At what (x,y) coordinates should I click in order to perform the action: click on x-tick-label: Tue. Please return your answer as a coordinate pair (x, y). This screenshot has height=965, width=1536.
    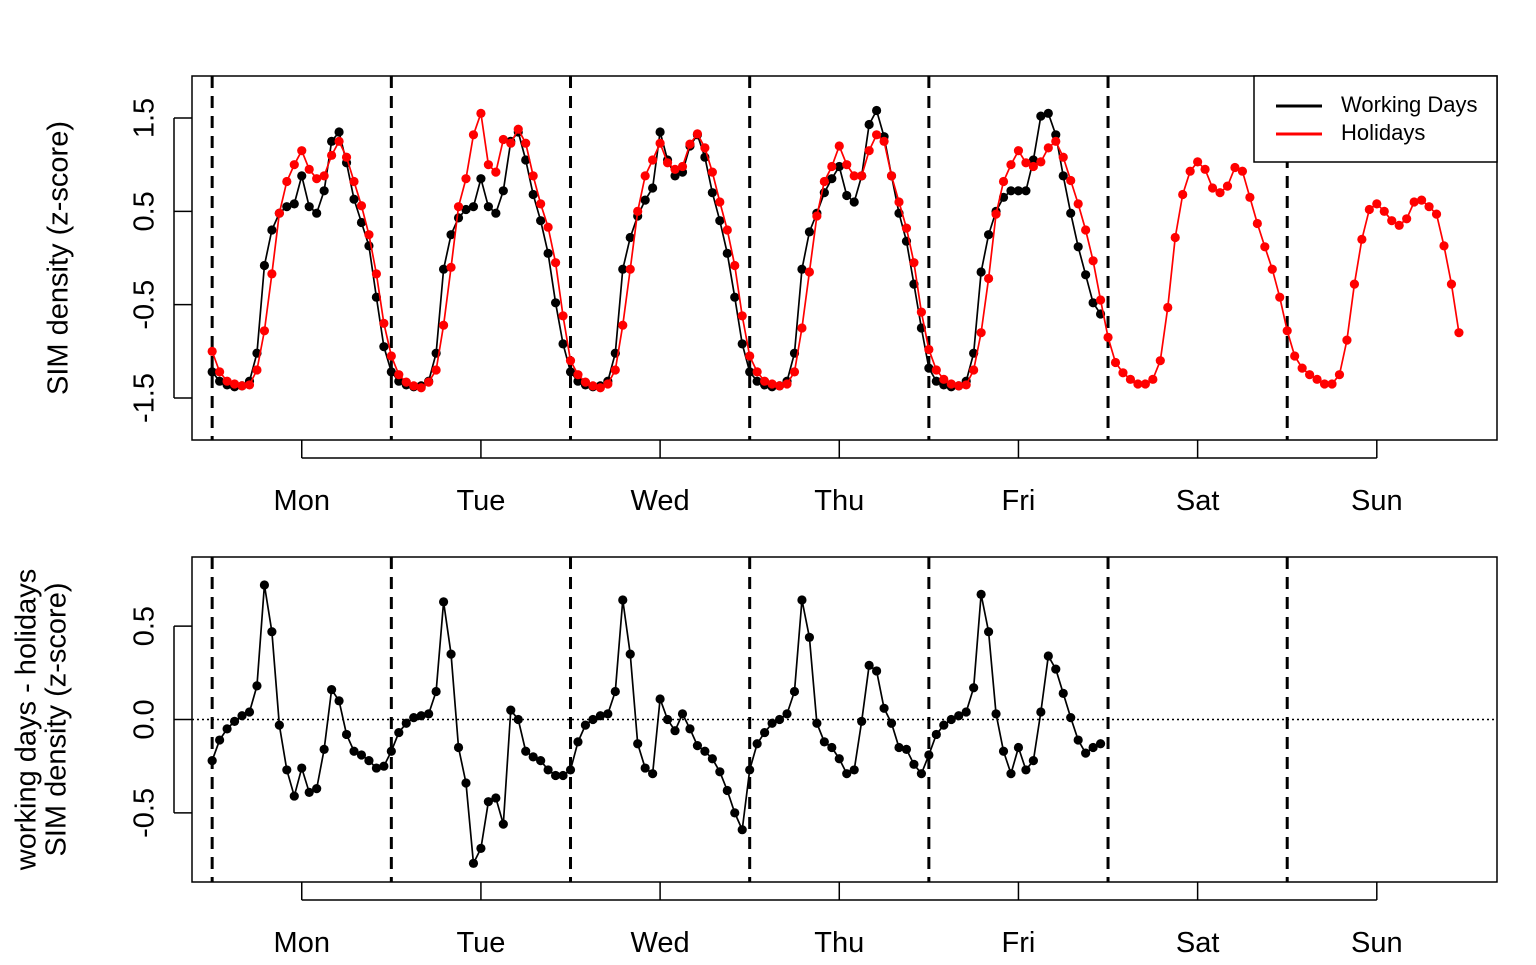
    Looking at the image, I should click on (480, 943).